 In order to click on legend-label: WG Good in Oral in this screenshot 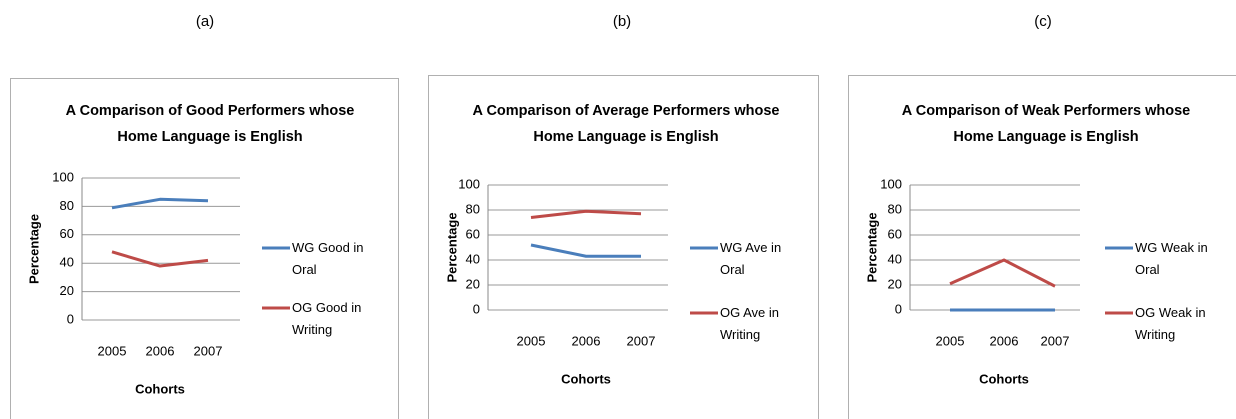, I will do `click(328, 258)`.